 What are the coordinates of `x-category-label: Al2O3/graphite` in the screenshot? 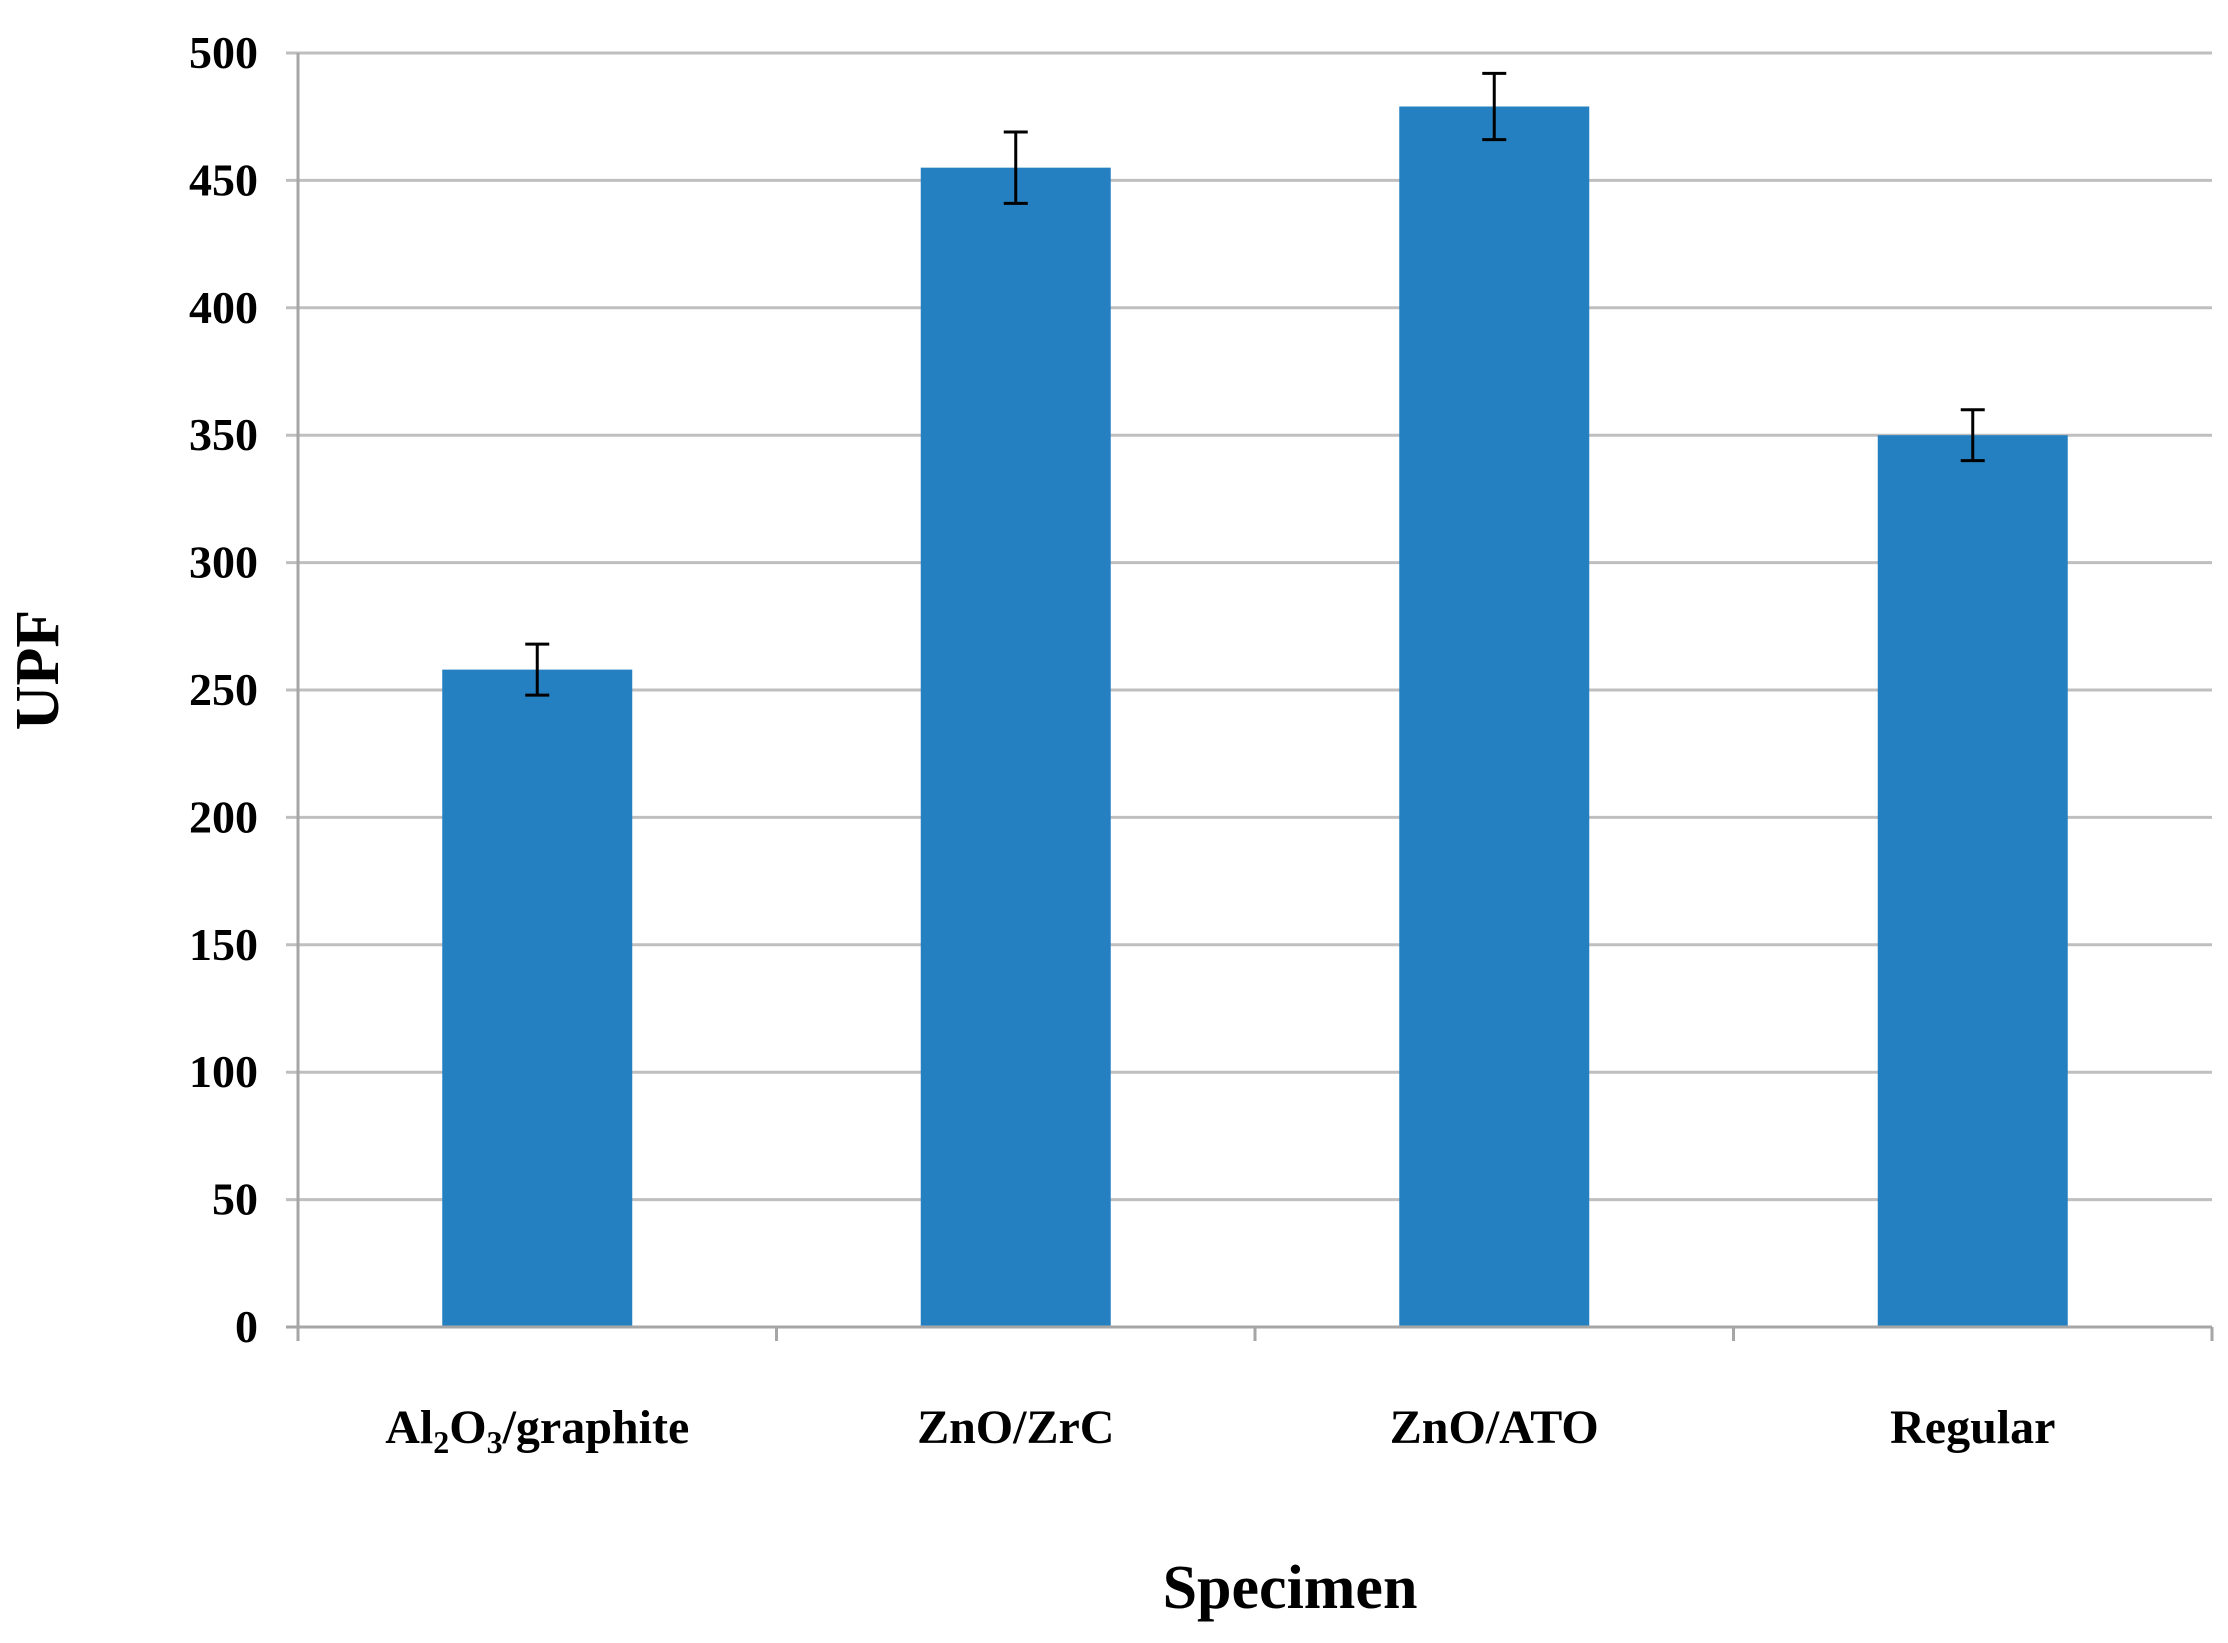 It's located at (537, 1430).